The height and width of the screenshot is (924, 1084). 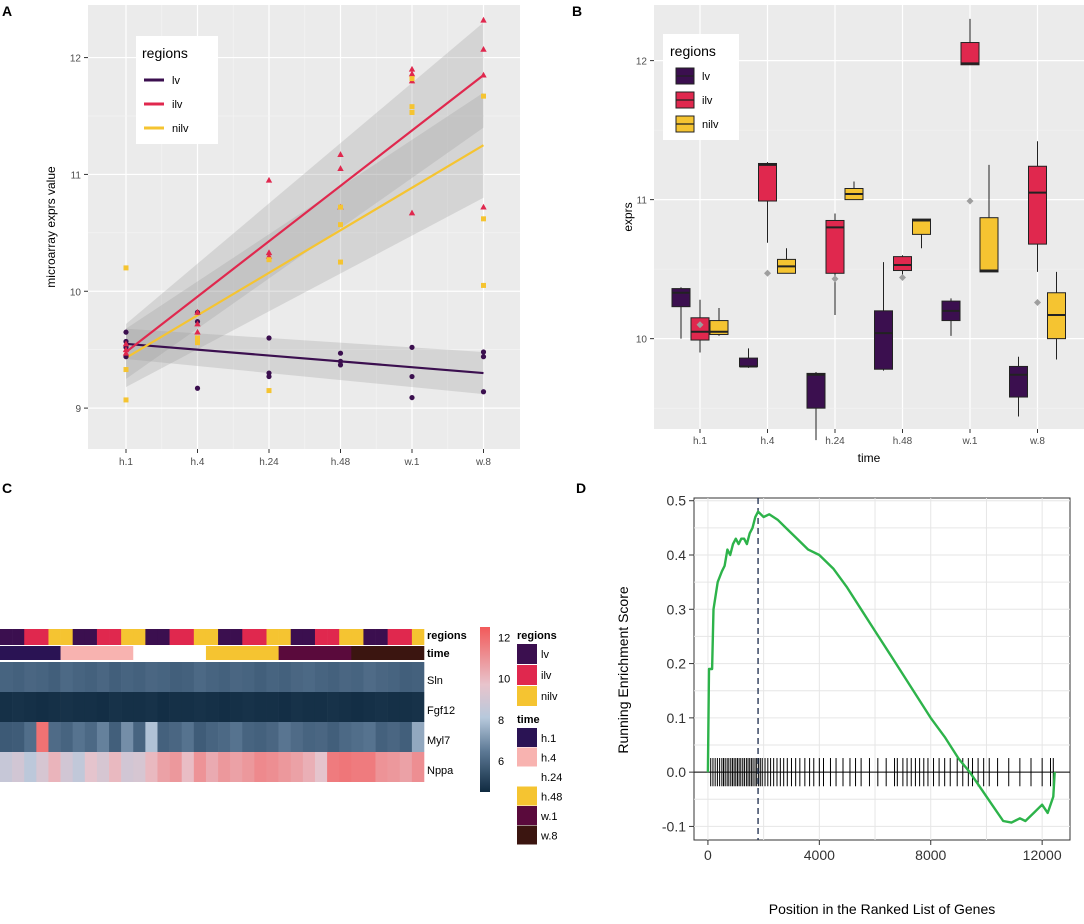 What do you see at coordinates (969, 441) in the screenshot?
I see `b-xtick-label: w.1` at bounding box center [969, 441].